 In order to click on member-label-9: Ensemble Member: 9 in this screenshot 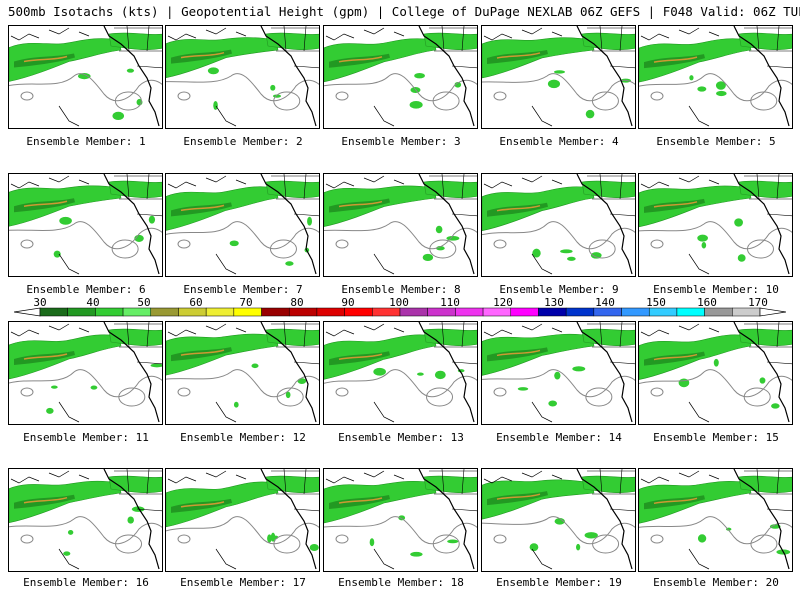, I will do `click(559, 289)`.